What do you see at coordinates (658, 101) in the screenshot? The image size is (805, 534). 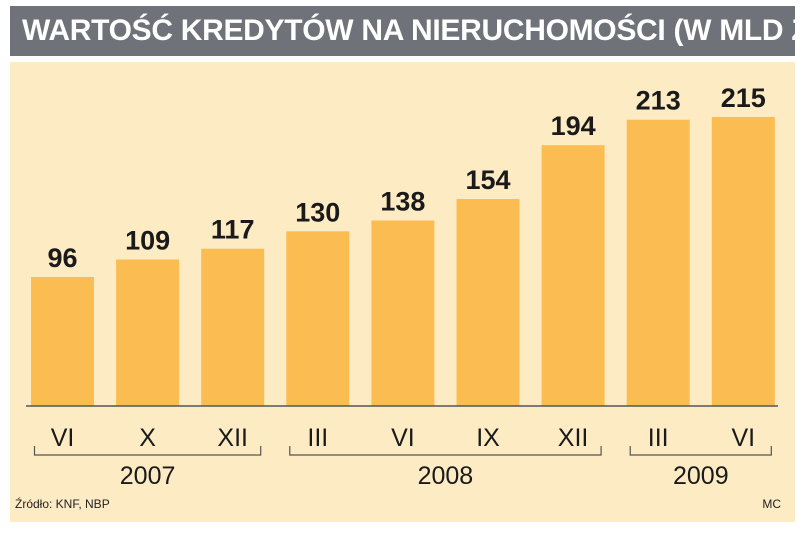 I see `data-label-7: 213` at bounding box center [658, 101].